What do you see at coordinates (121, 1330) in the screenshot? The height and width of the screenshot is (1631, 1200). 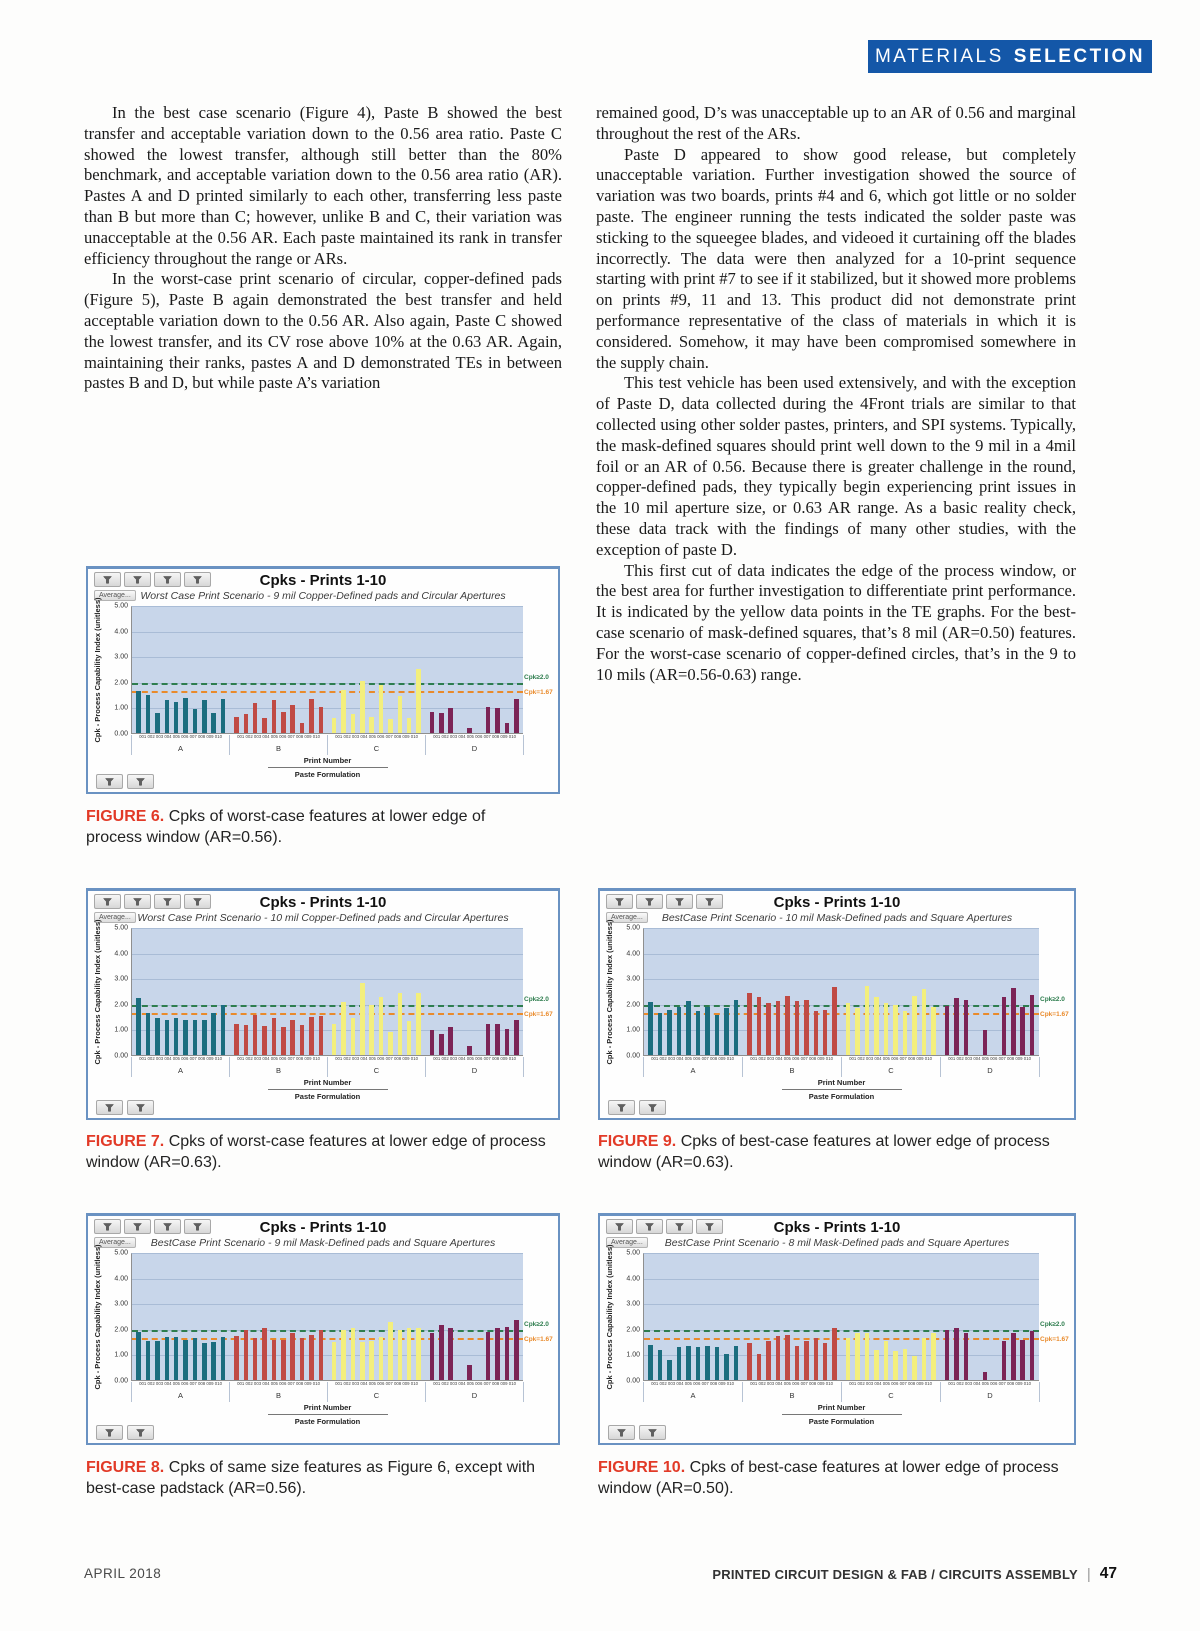 I see `y-axis-tick: 2.00` at bounding box center [121, 1330].